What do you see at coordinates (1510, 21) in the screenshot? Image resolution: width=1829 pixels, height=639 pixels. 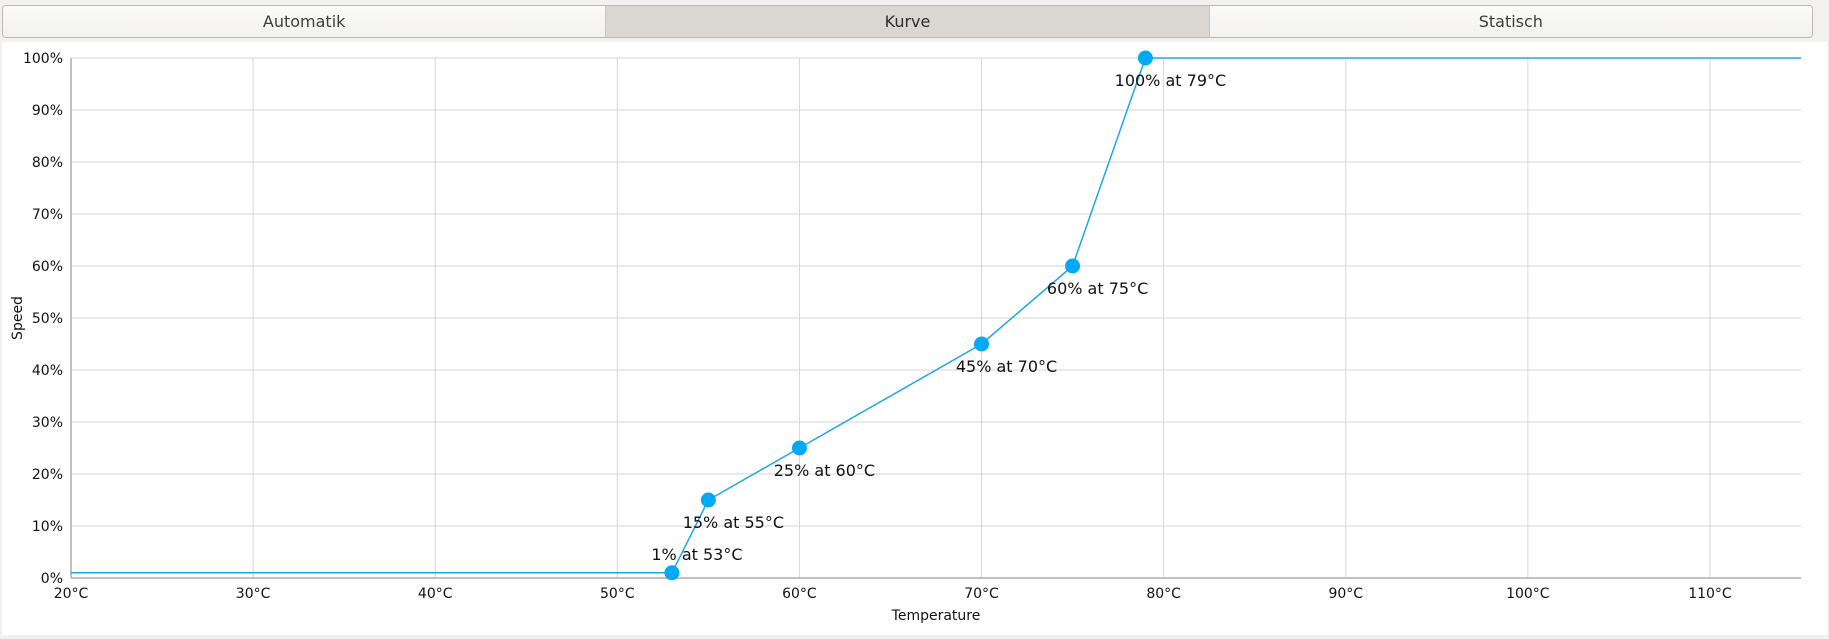 I see `tab-statisch: Statisch` at bounding box center [1510, 21].